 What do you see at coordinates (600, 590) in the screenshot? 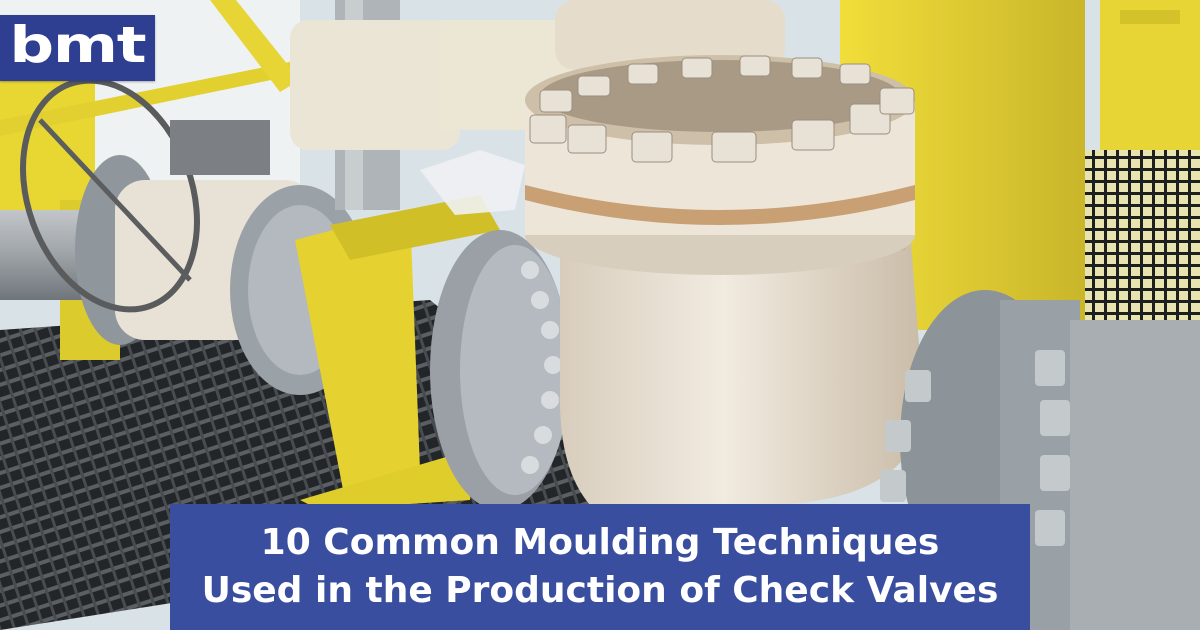
I see `headline-line-2: Used in the Production of Check Valves` at bounding box center [600, 590].